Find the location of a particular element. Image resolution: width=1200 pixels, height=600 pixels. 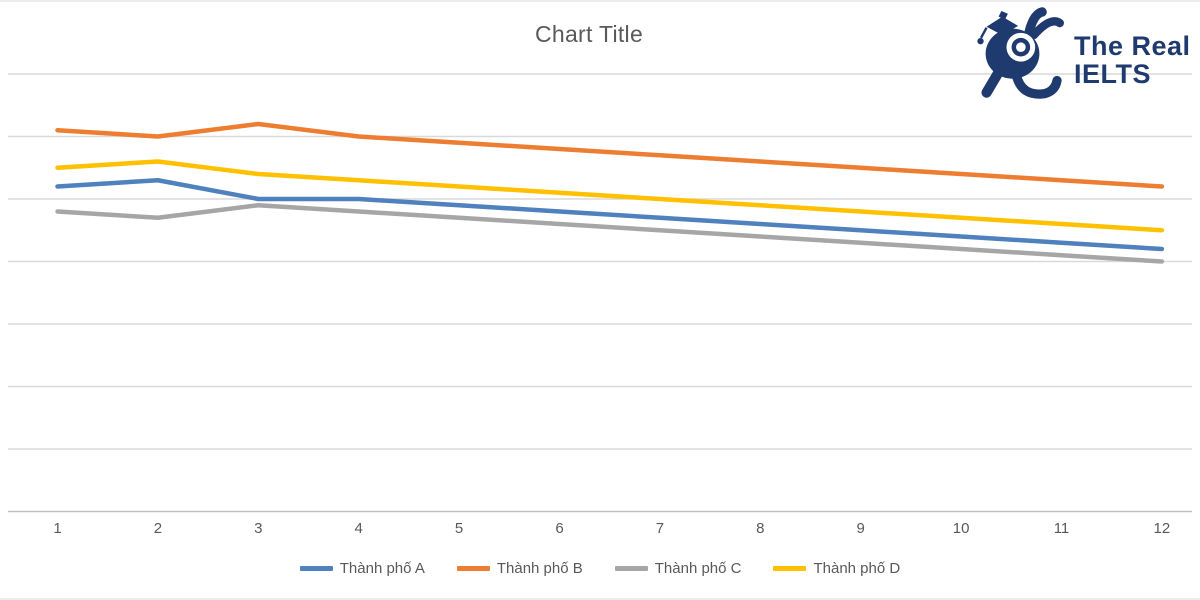

logo-line2: IELTS is located at coordinates (1113, 73).